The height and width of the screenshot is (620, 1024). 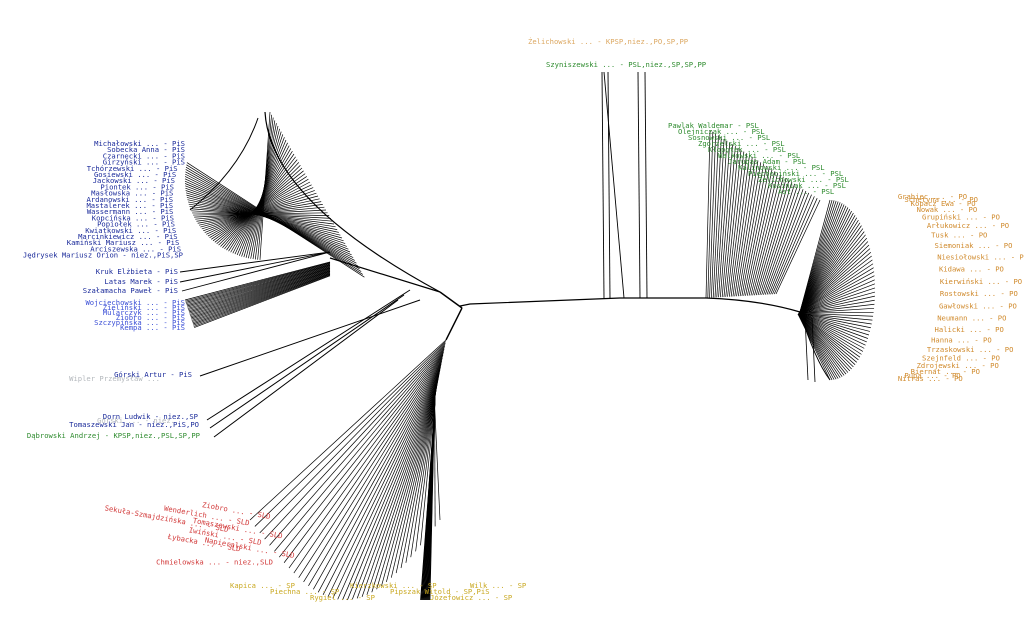 I want to click on leaf-label: Pipszak Witold - SP,PiS, so click(x=440, y=591).